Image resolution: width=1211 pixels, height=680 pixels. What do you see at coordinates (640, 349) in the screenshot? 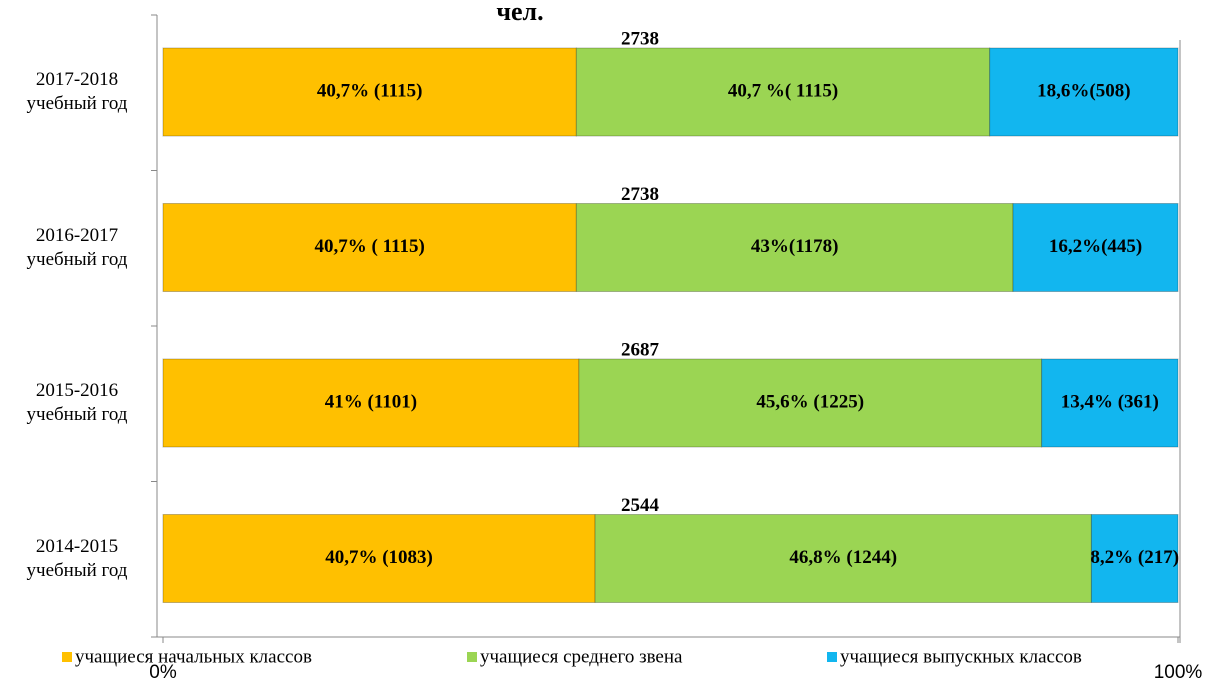
I see `total-label: 2687` at bounding box center [640, 349].